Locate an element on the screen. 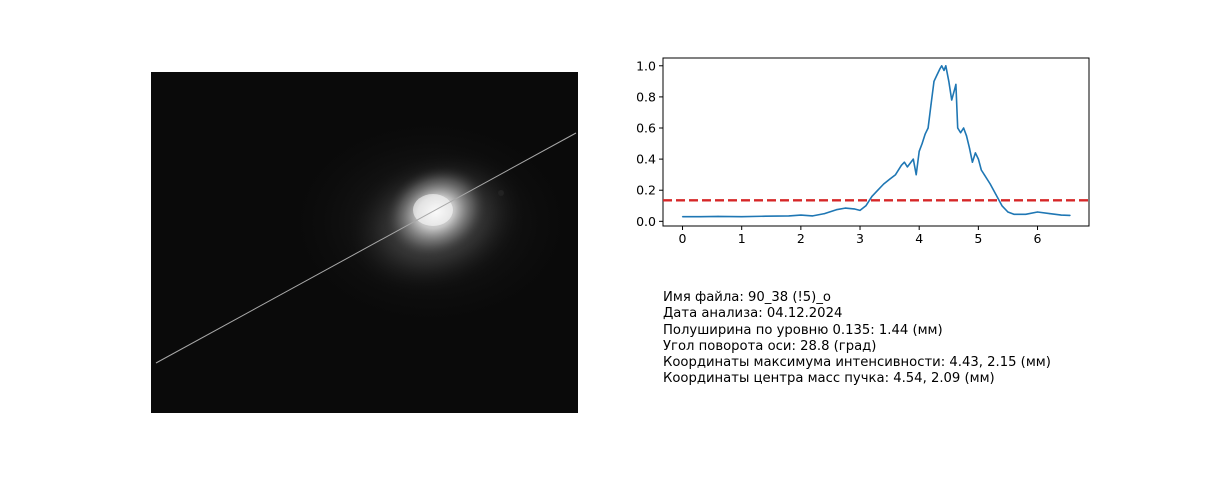  y-tick-label: 0.4 is located at coordinates (646, 159).